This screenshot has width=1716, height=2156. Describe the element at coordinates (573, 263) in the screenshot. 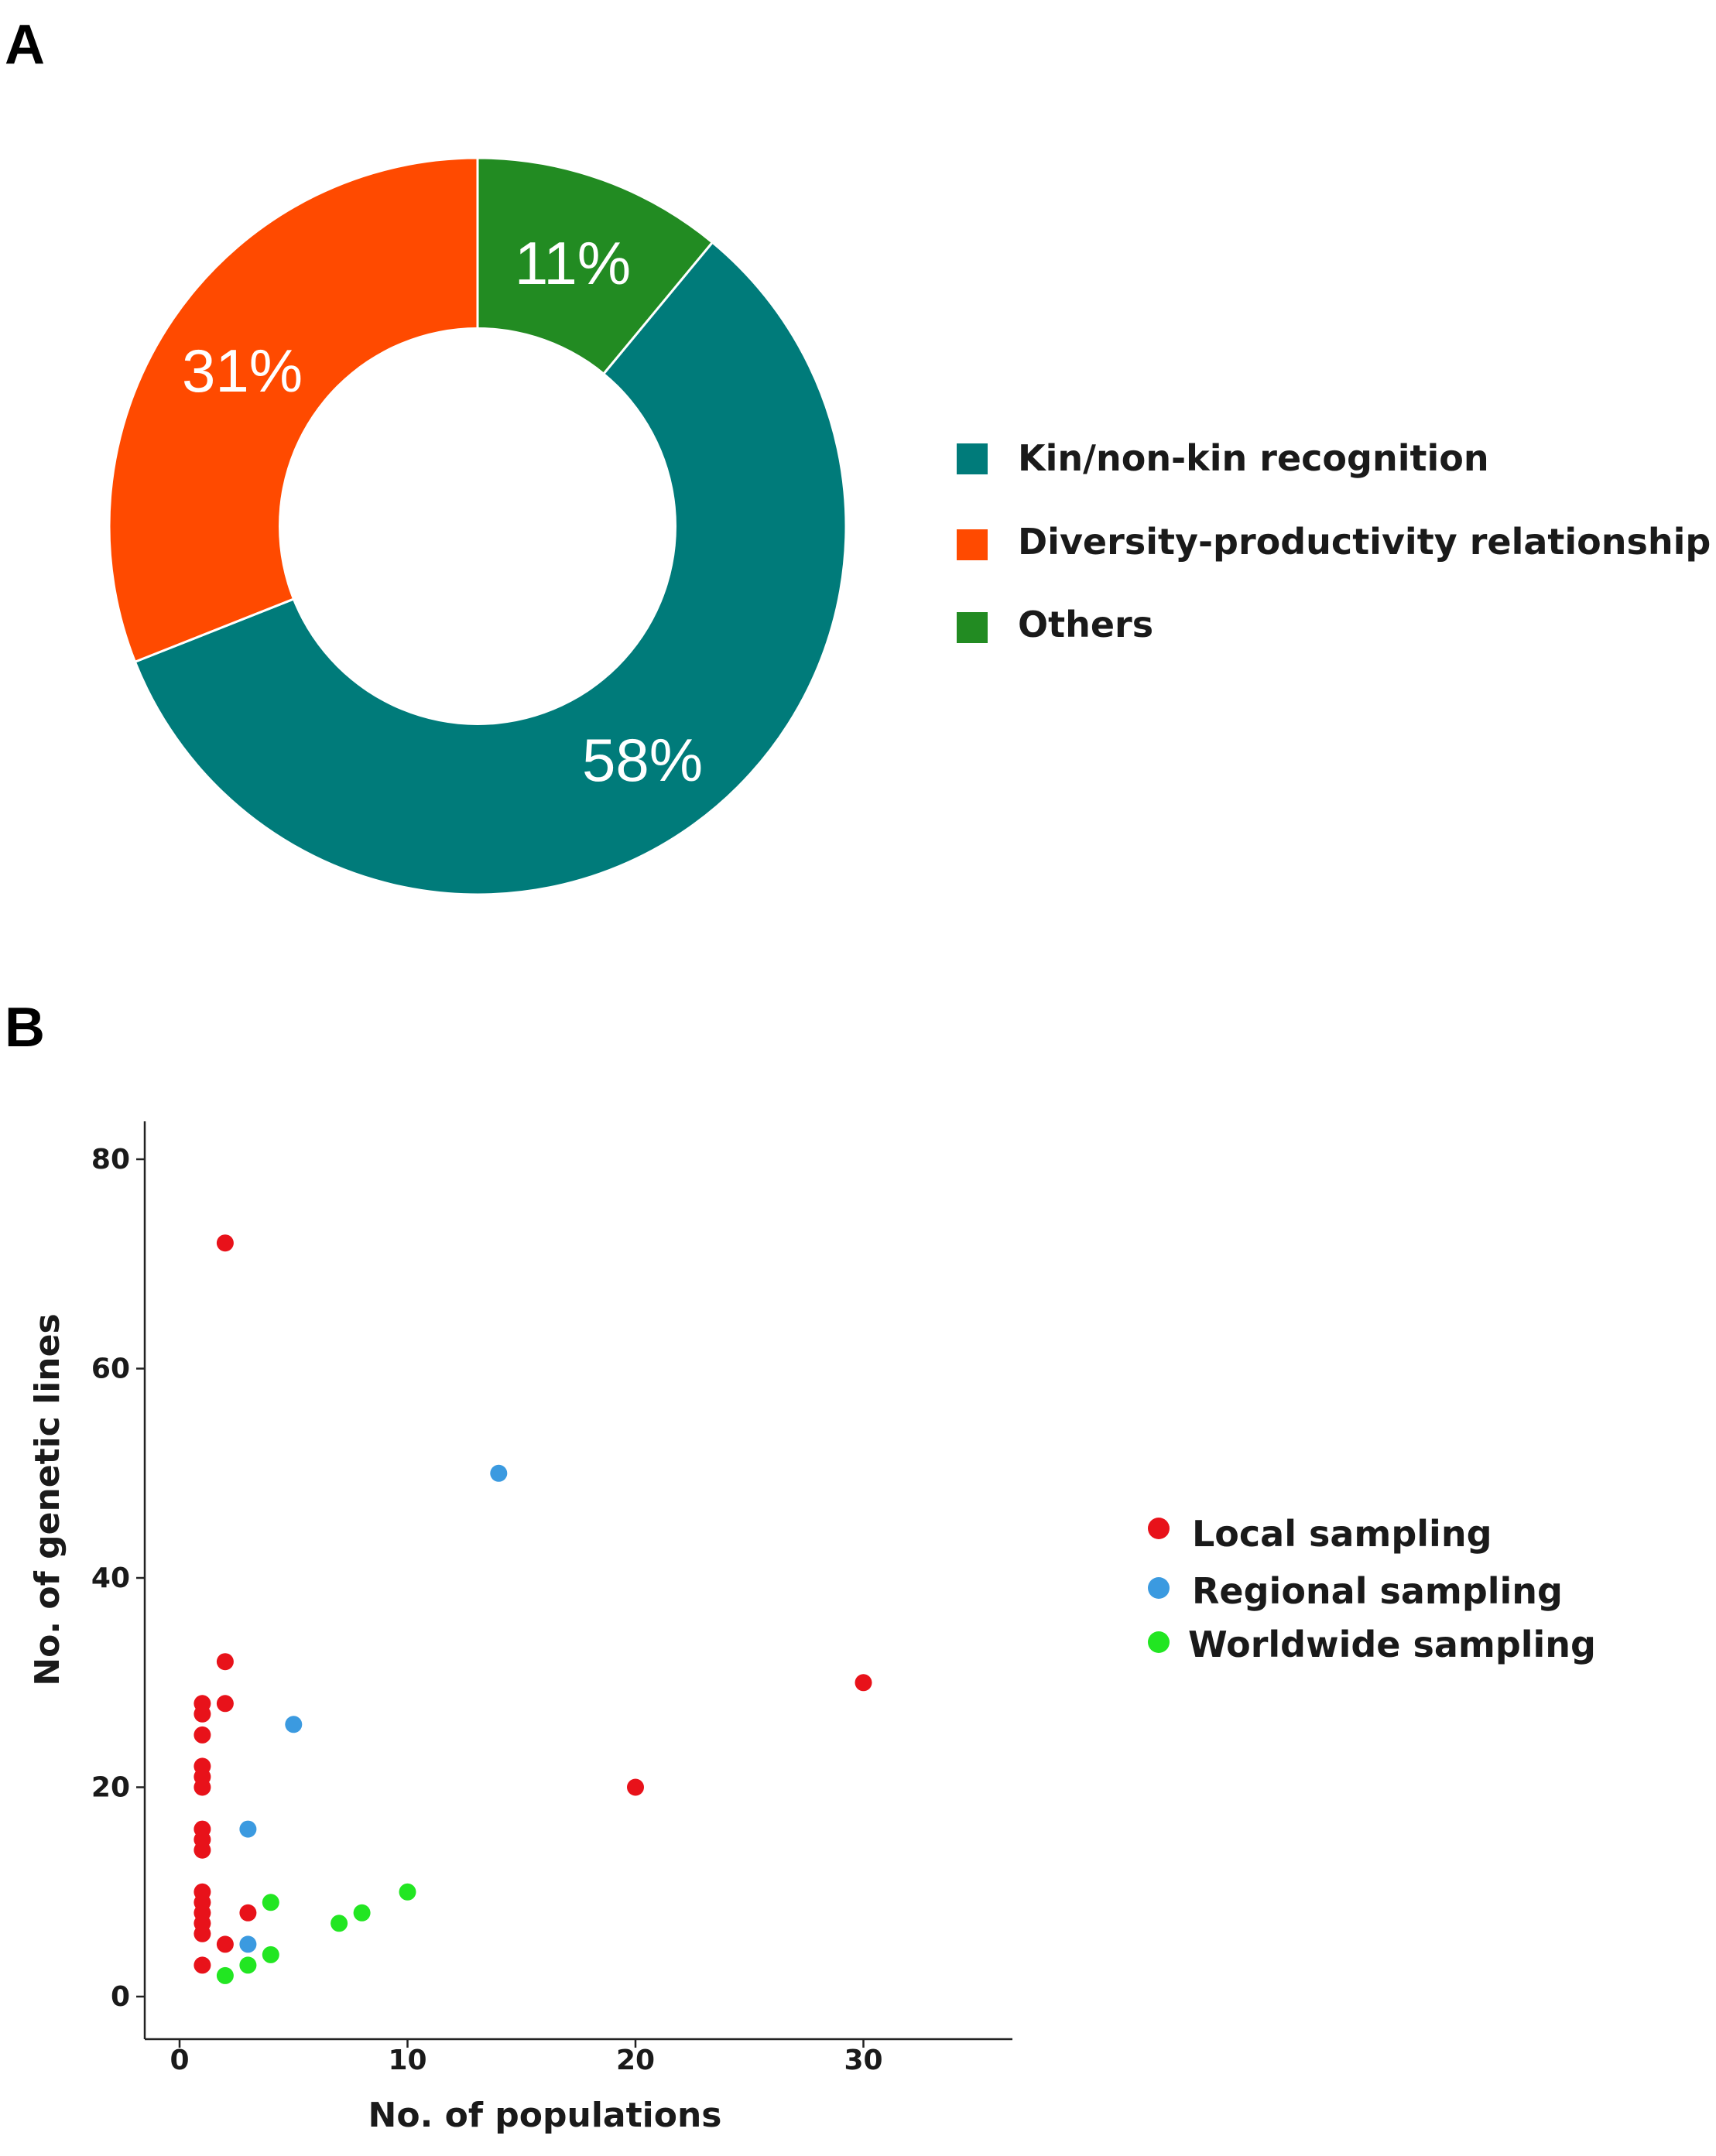

I see `slice-label-others: 11%` at that location.